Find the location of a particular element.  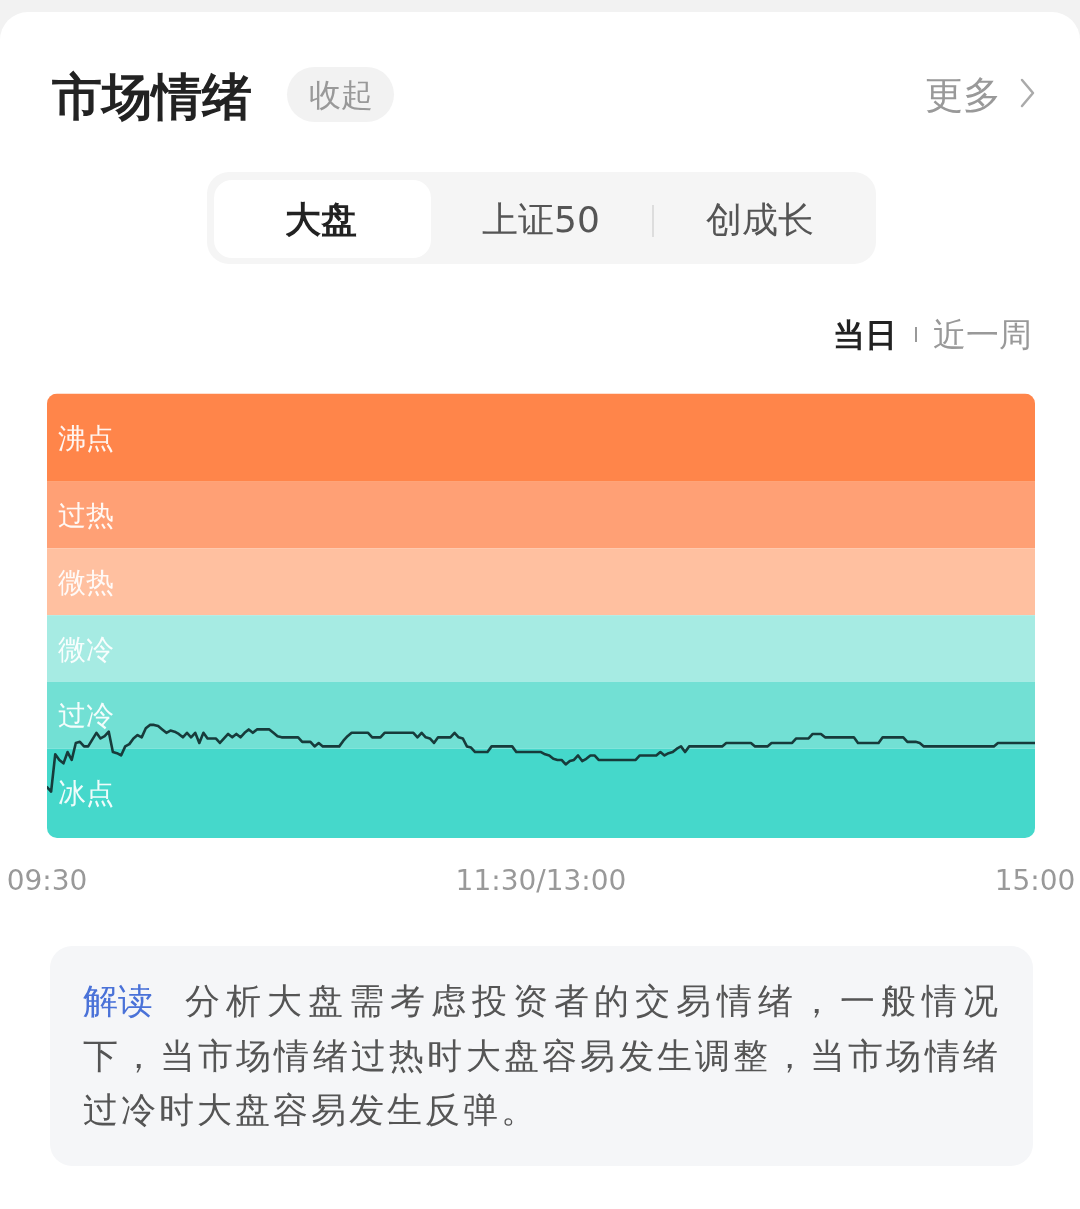

tab-bar: 大盘 上证50 创成长 is located at coordinates (541, 218).